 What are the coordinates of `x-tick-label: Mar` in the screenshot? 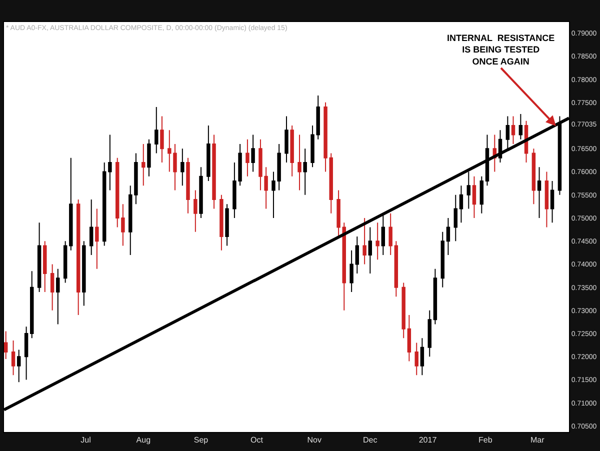 It's located at (537, 440).